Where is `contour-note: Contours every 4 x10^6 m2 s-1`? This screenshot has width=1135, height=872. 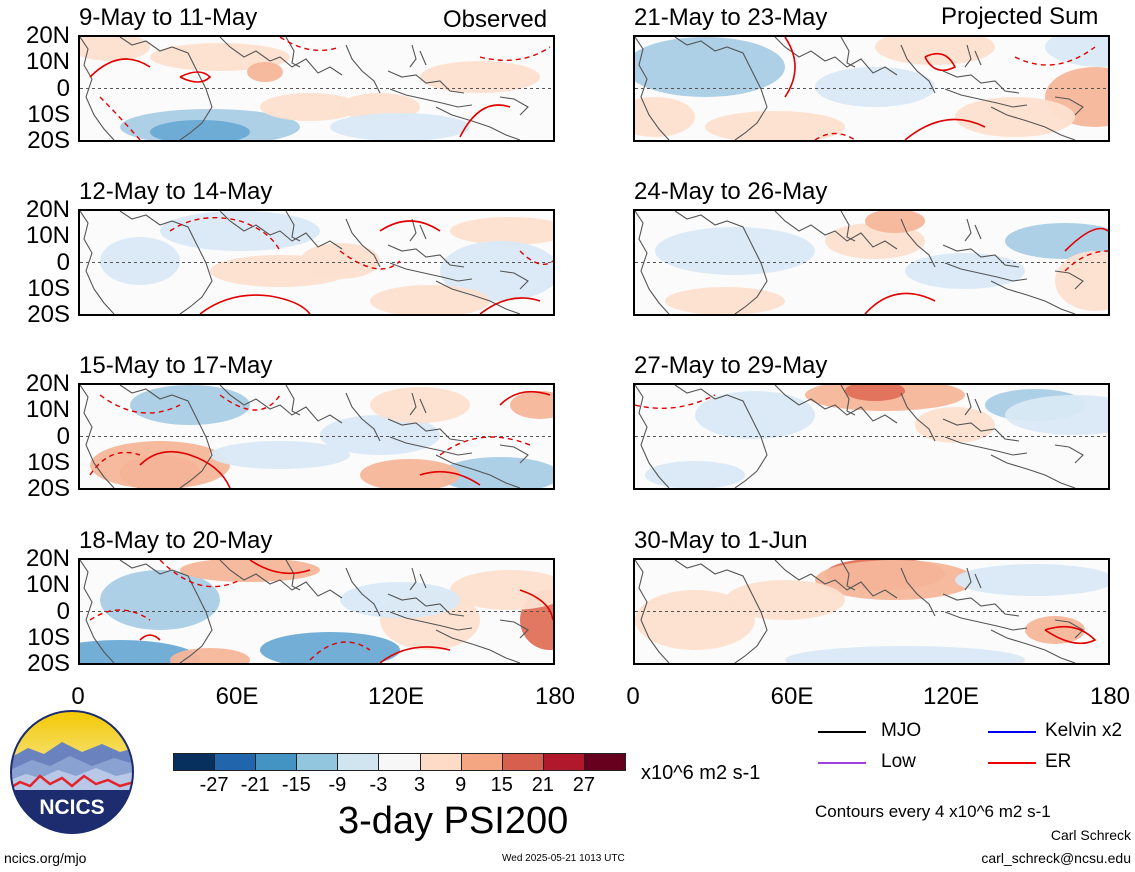 contour-note: Contours every 4 x10^6 m2 s-1 is located at coordinates (933, 811).